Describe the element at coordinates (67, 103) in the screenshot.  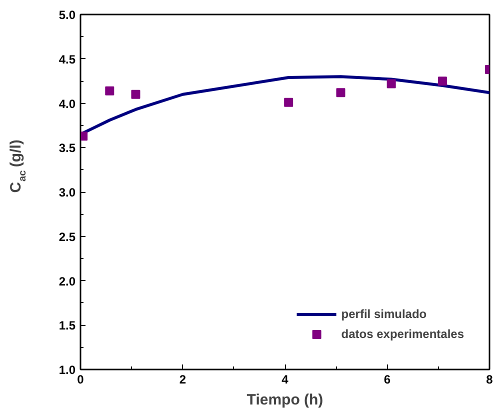
I see `y-tick-label: 4.0` at that location.